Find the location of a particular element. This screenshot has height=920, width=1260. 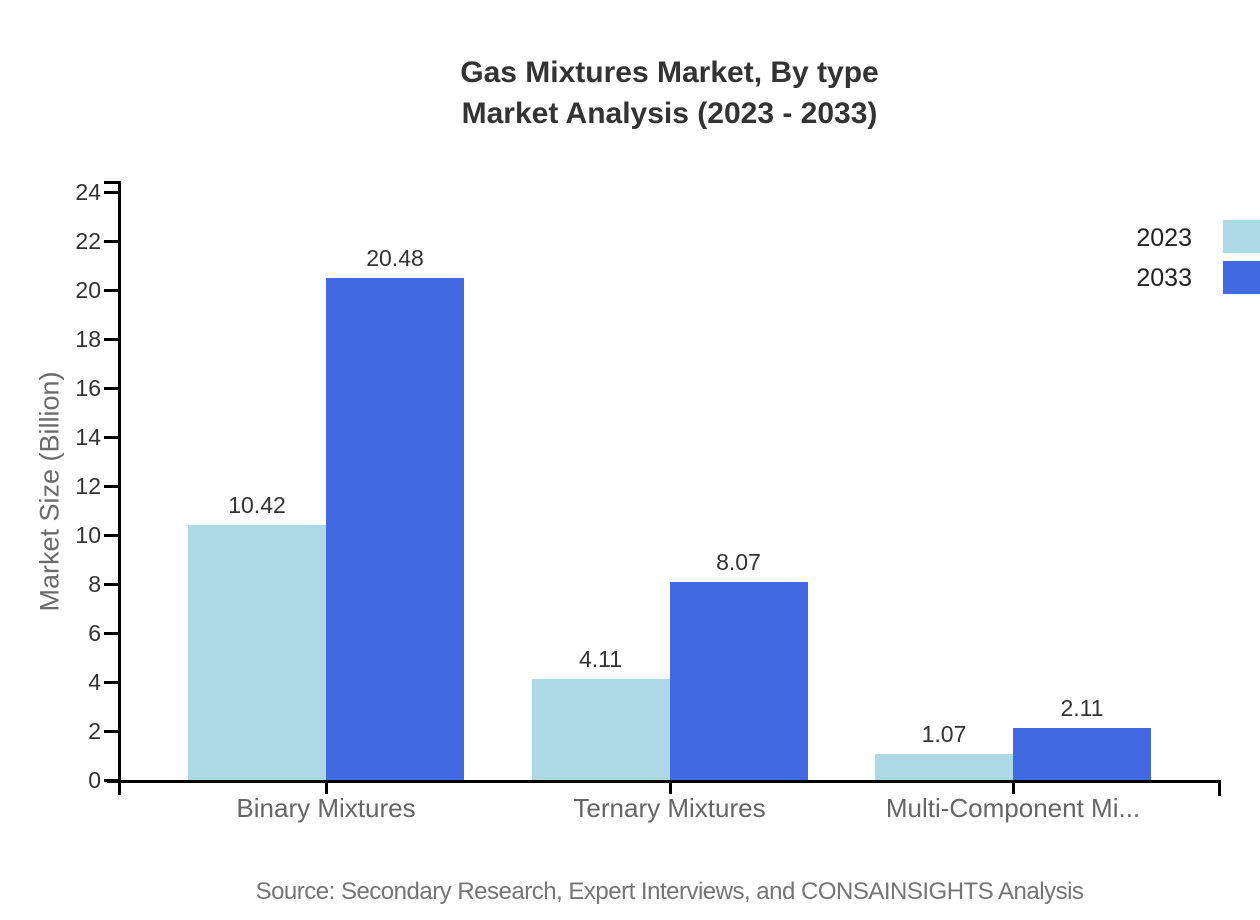

bar-value-label: 1.07 is located at coordinates (944, 733).